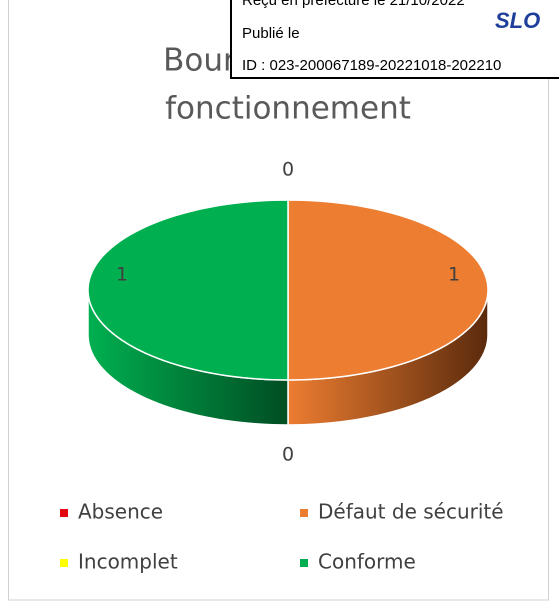 This screenshot has height=603, width=559. What do you see at coordinates (353, 4) in the screenshot?
I see `stamp-line: Reçu en préfecture le 21/10/2022` at bounding box center [353, 4].